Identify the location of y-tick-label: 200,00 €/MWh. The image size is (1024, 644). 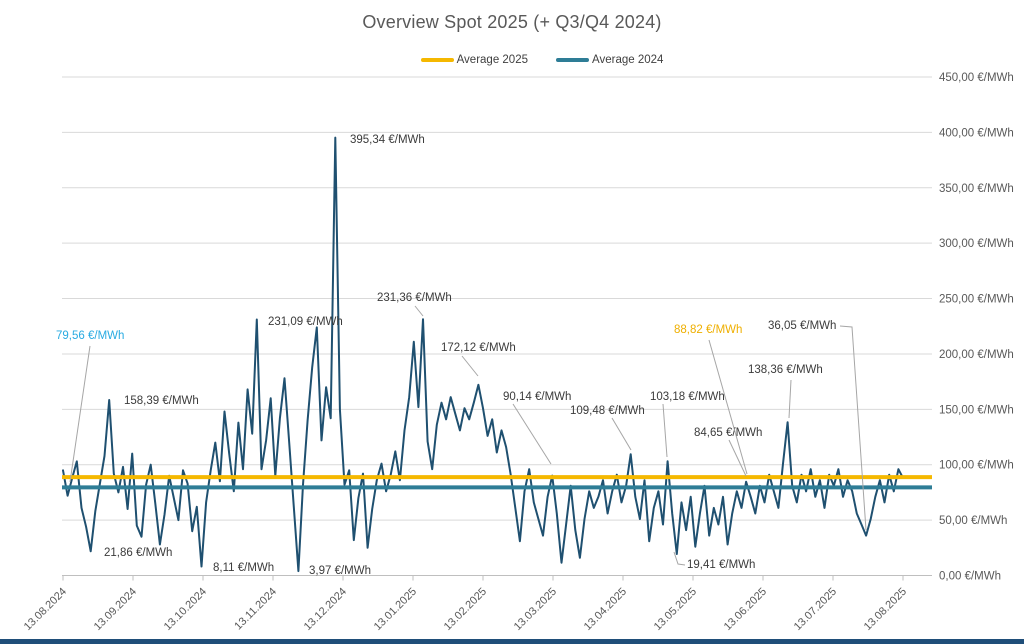
(976, 355).